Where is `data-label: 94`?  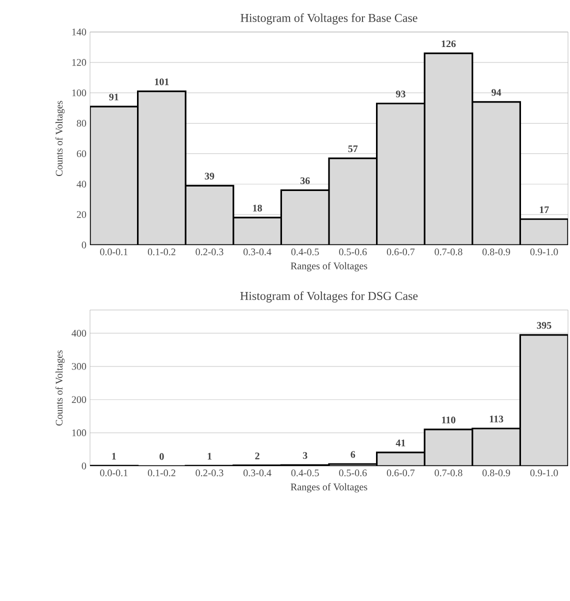 data-label: 94 is located at coordinates (497, 92).